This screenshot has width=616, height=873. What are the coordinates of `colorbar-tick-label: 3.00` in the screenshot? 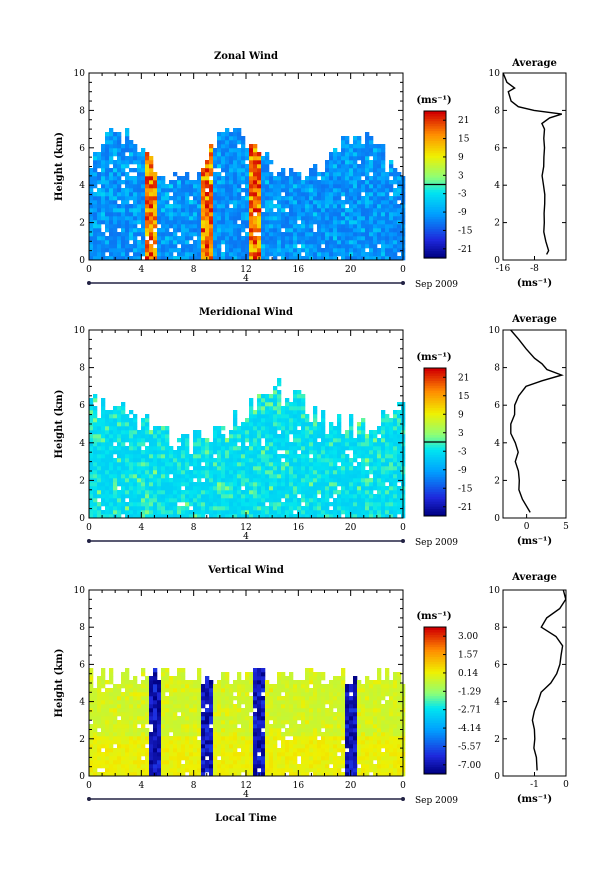 It's located at (468, 637).